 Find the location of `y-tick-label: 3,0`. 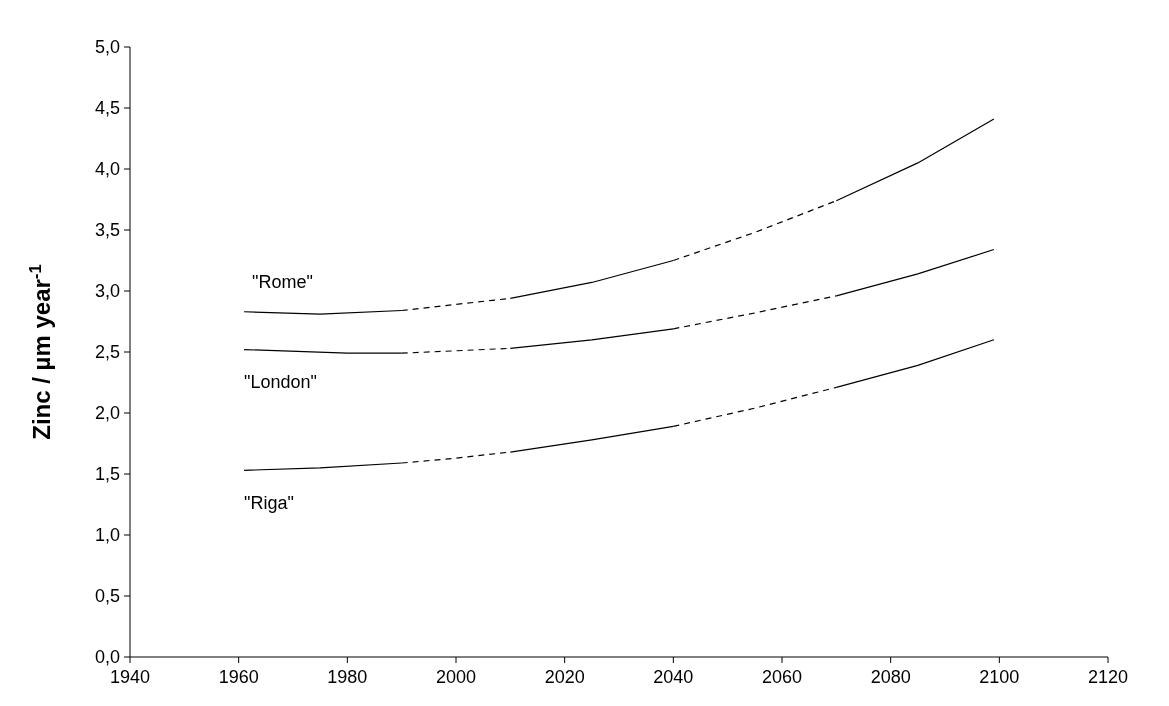

y-tick-label: 3,0 is located at coordinates (107, 291).